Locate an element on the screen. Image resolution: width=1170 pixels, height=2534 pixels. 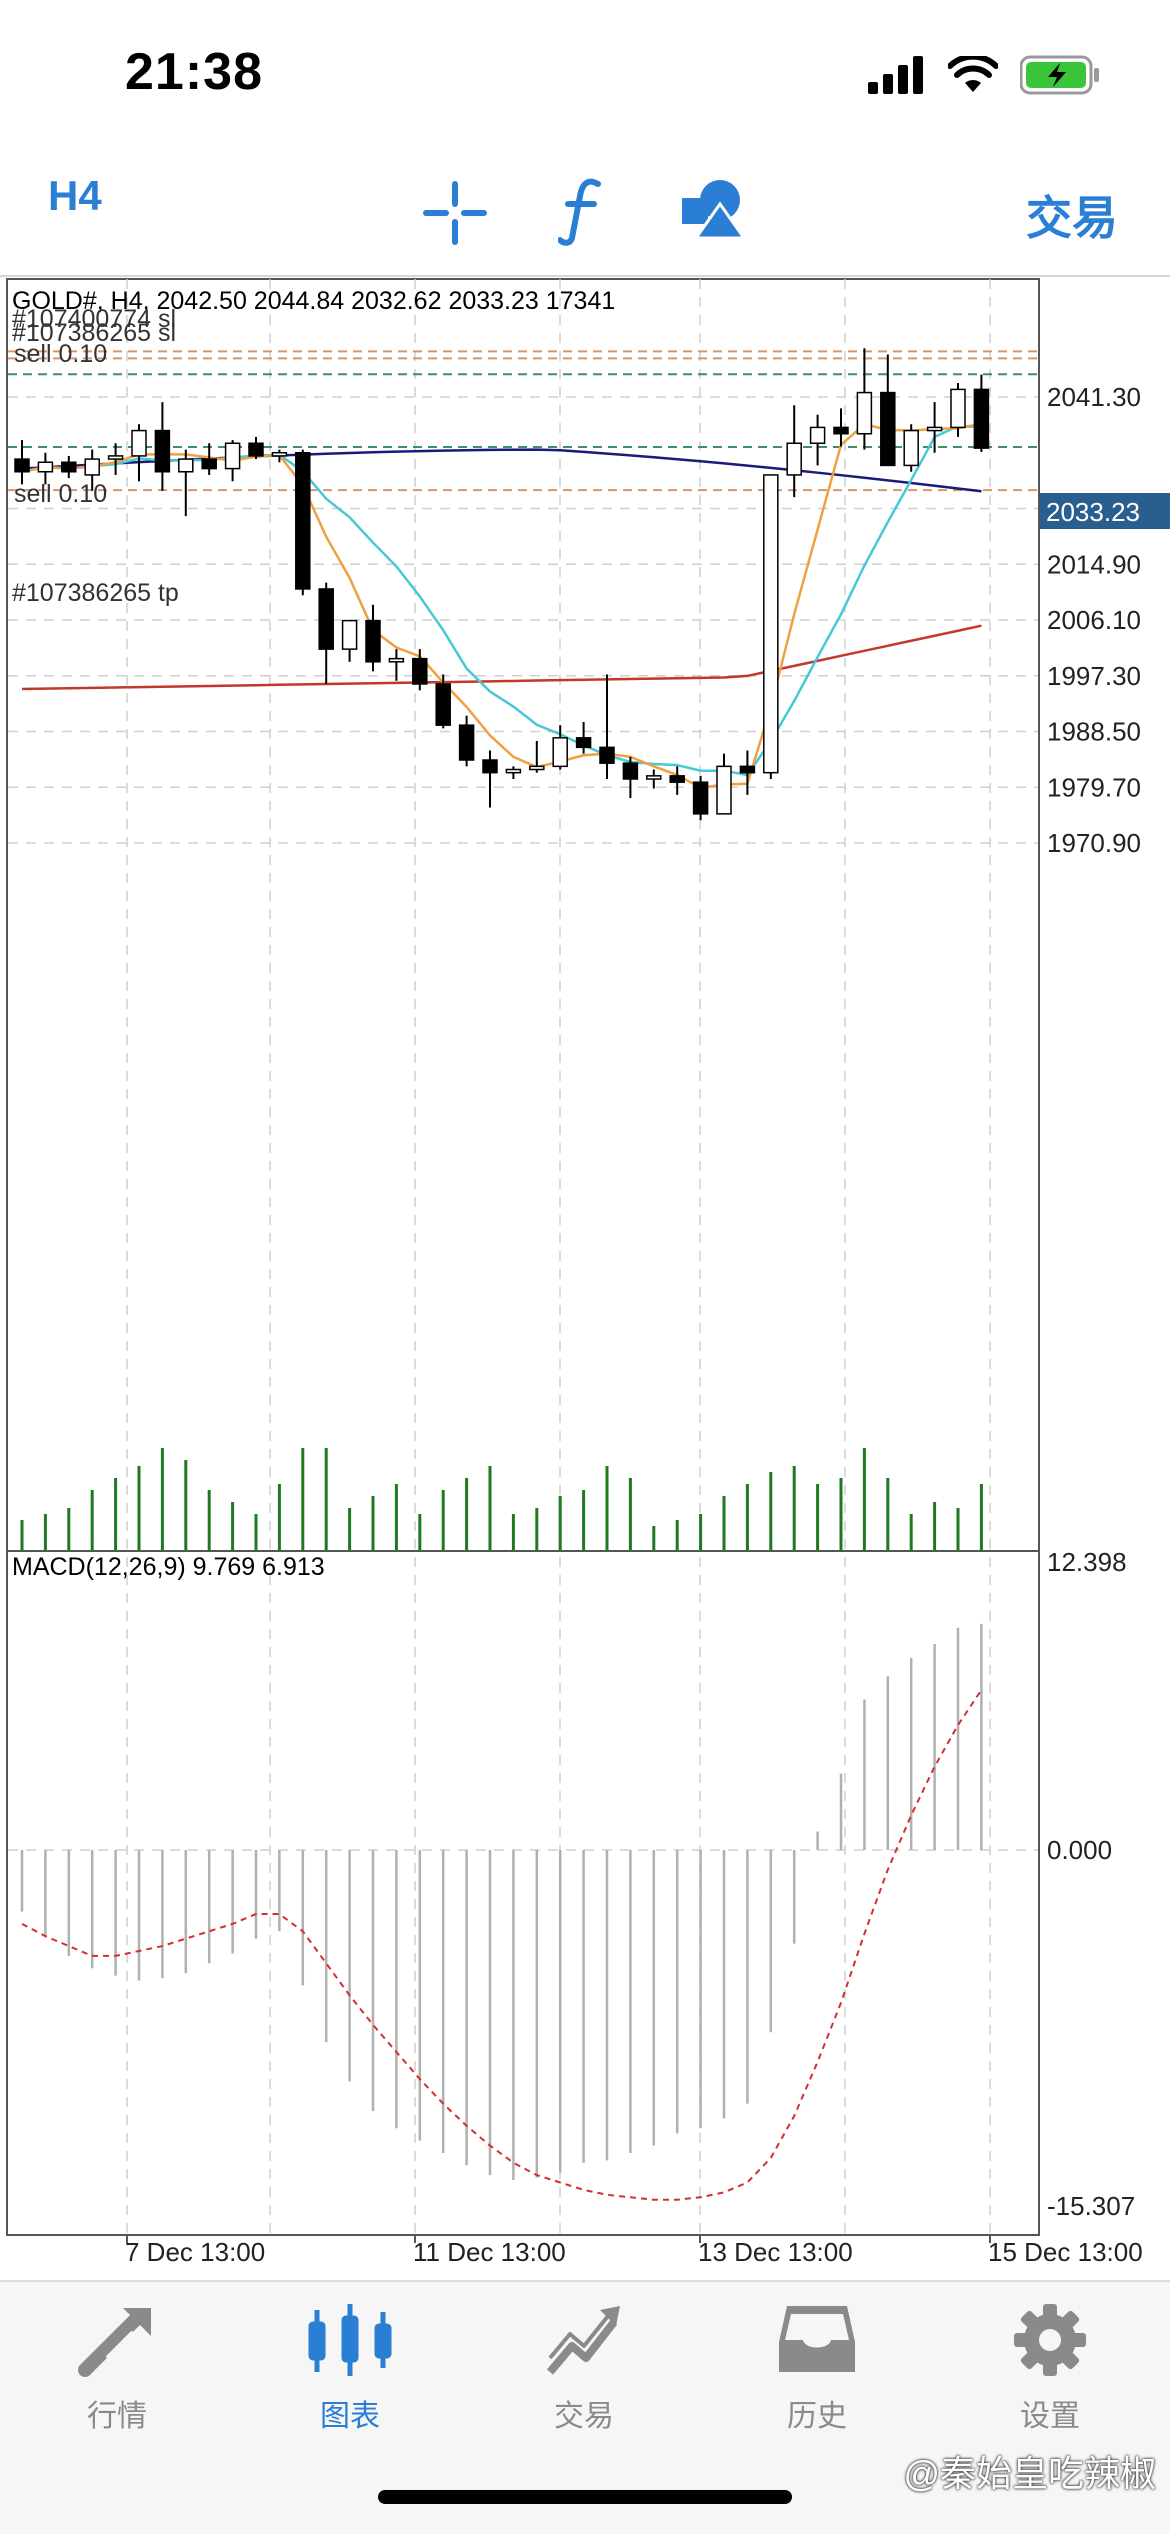
order-label-sl-1: #107400774 sl is located at coordinates (94, 319).